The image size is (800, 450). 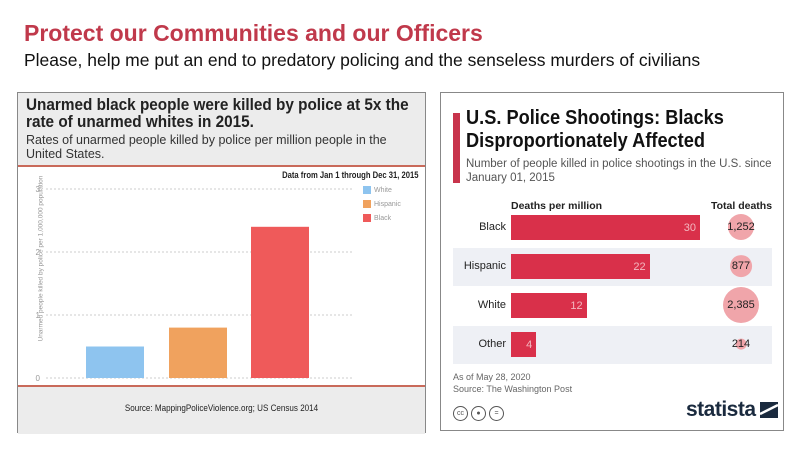 I want to click on slide-title: Protect our Communities and our Officers, so click(x=253, y=33).